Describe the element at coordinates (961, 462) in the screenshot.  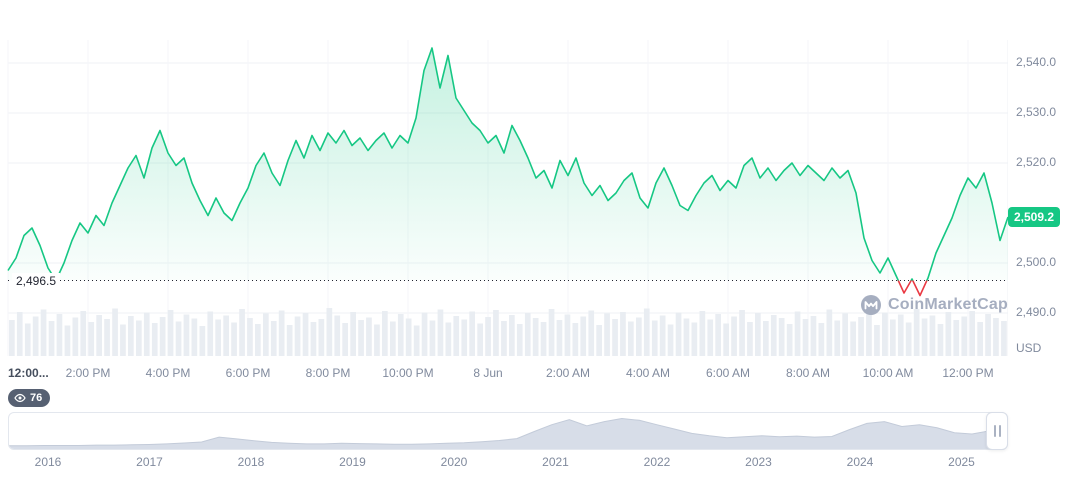
I see `year-axis-label: 2025` at that location.